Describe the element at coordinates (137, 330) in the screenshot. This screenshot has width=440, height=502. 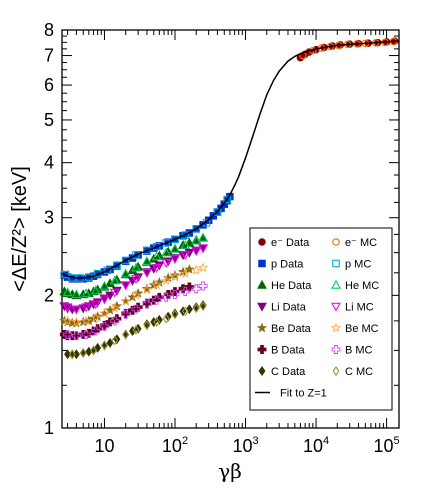
I see `series-c-mc` at that location.